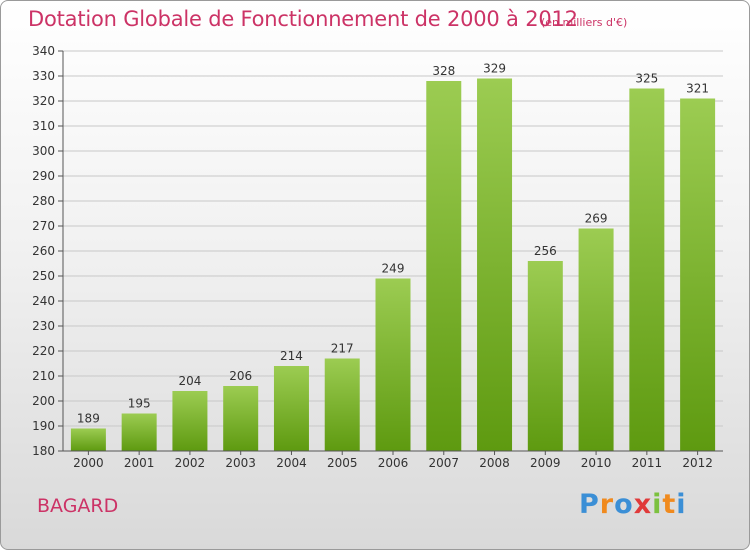  What do you see at coordinates (43, 451) in the screenshot?
I see `y-tick-label: 180` at bounding box center [43, 451].